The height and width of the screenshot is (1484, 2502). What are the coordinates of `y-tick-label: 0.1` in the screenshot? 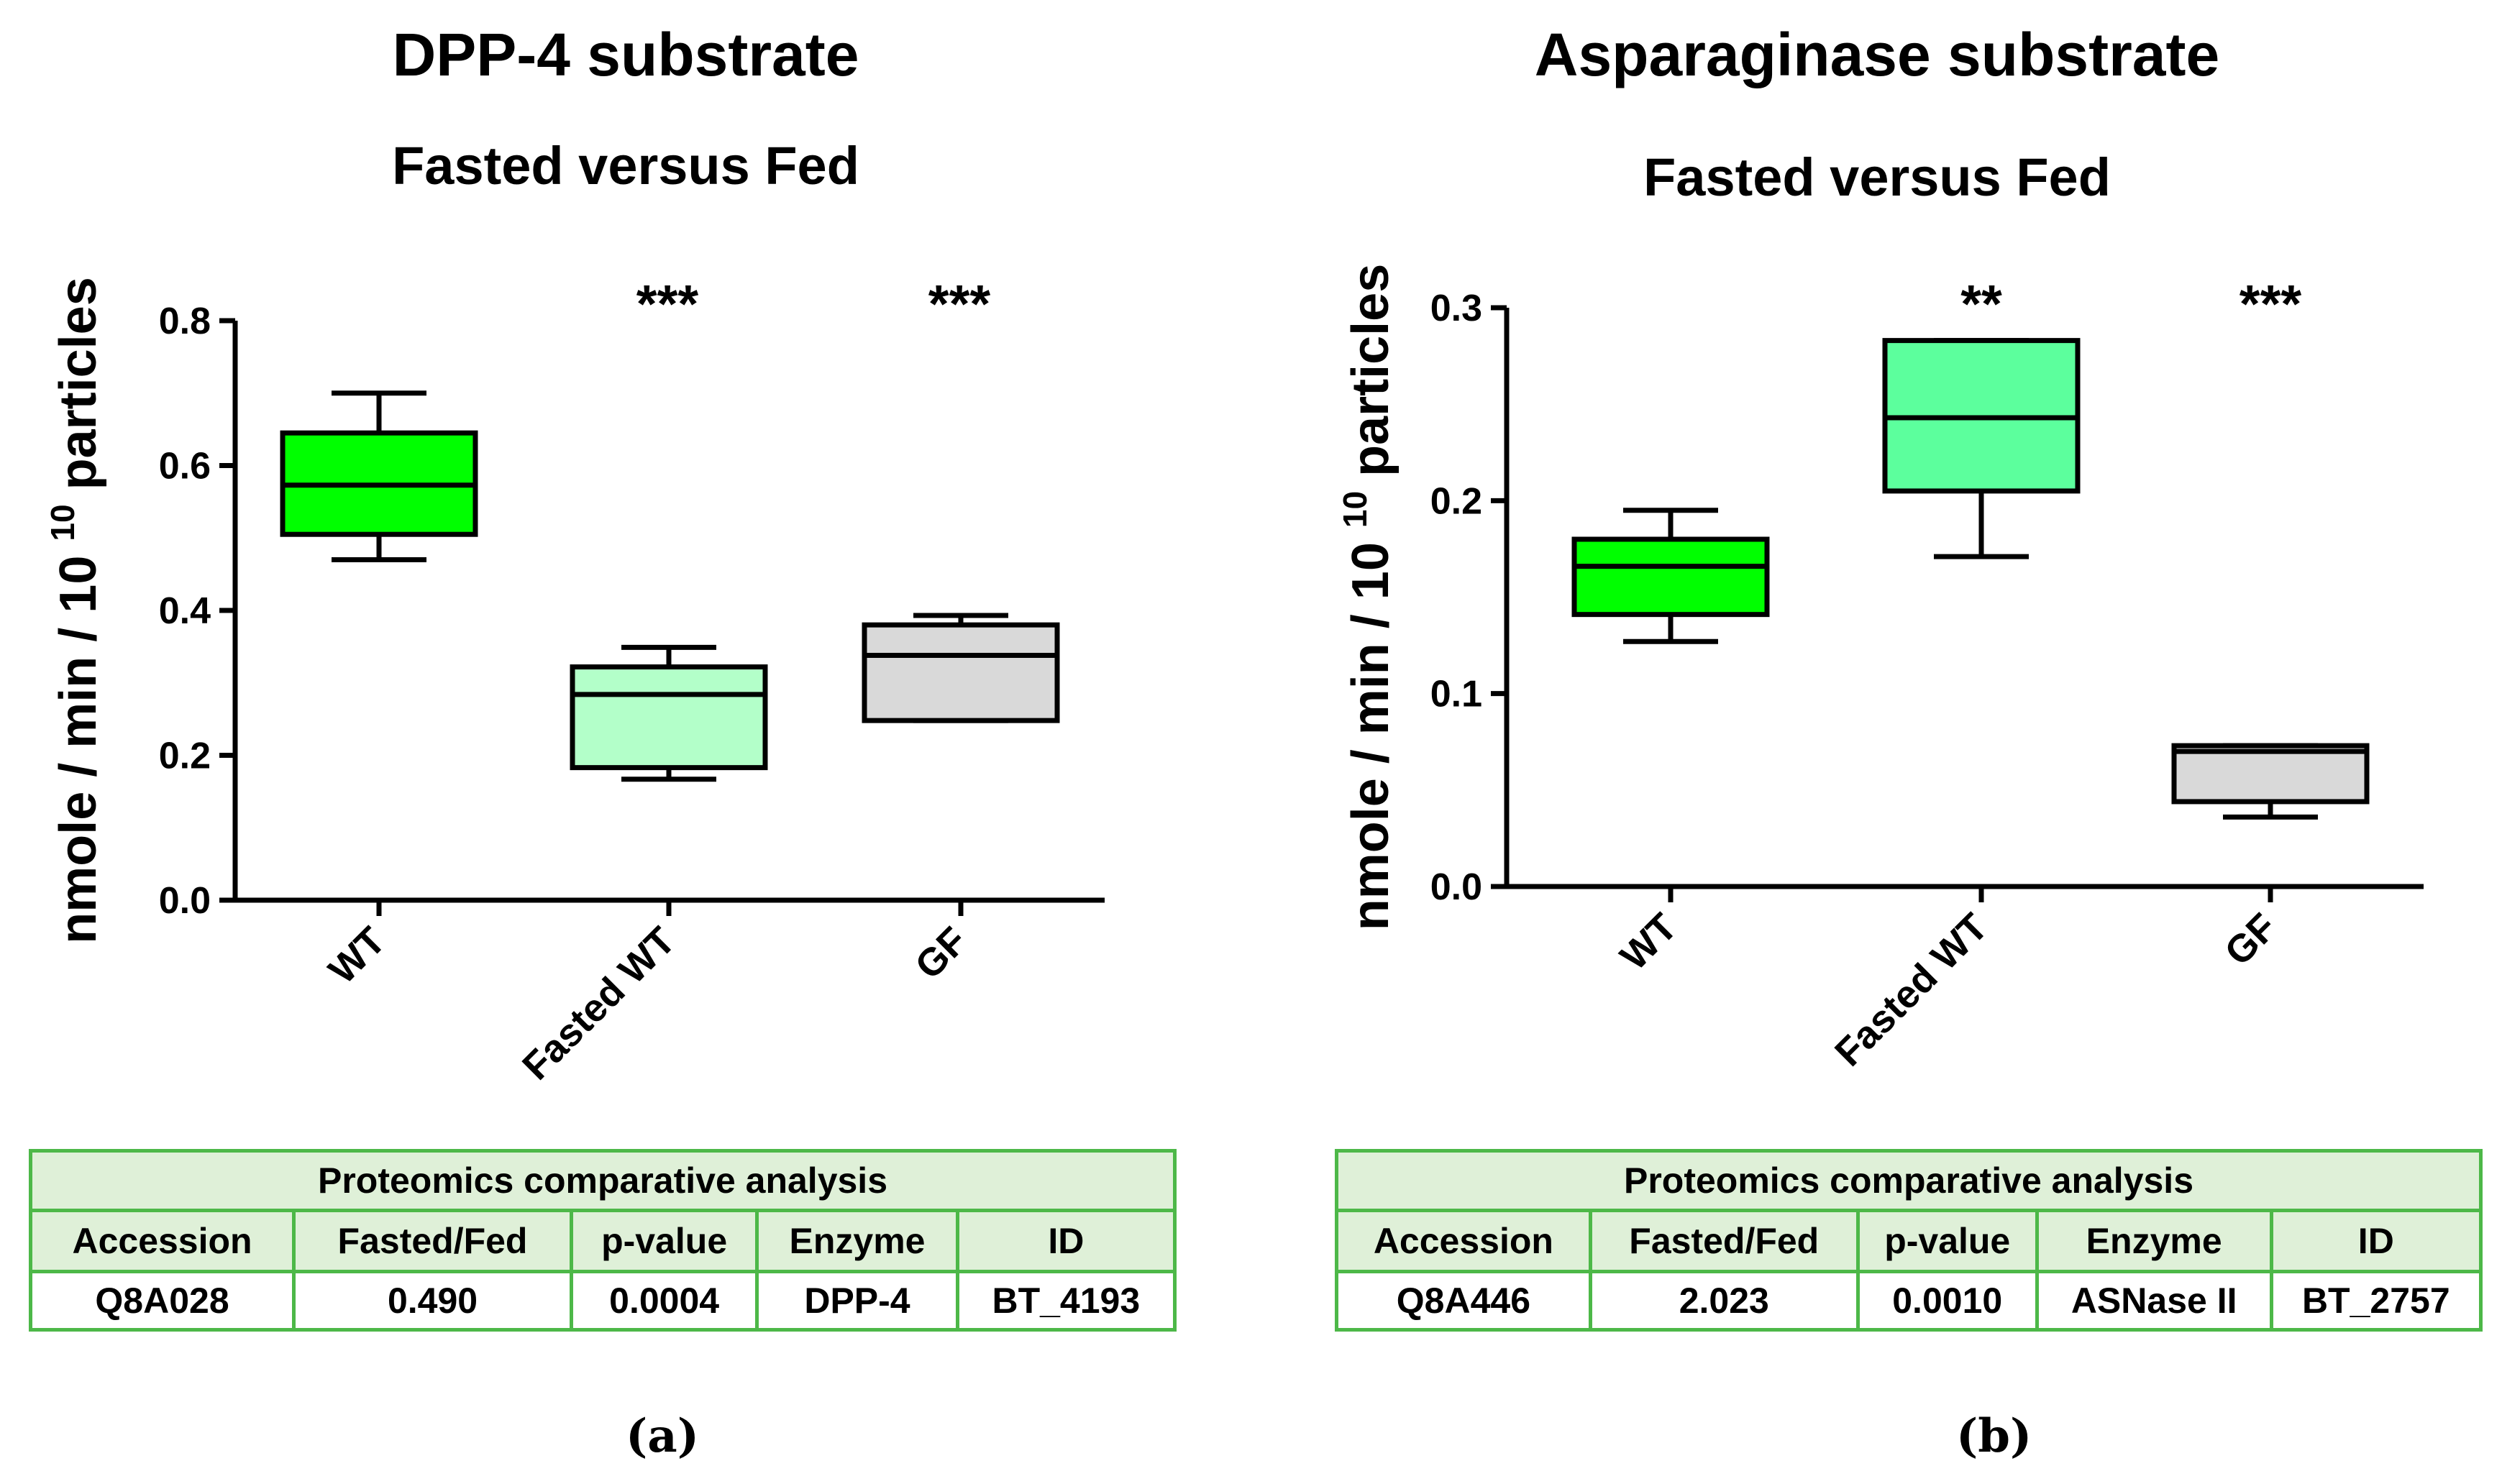 It's located at (1456, 694).